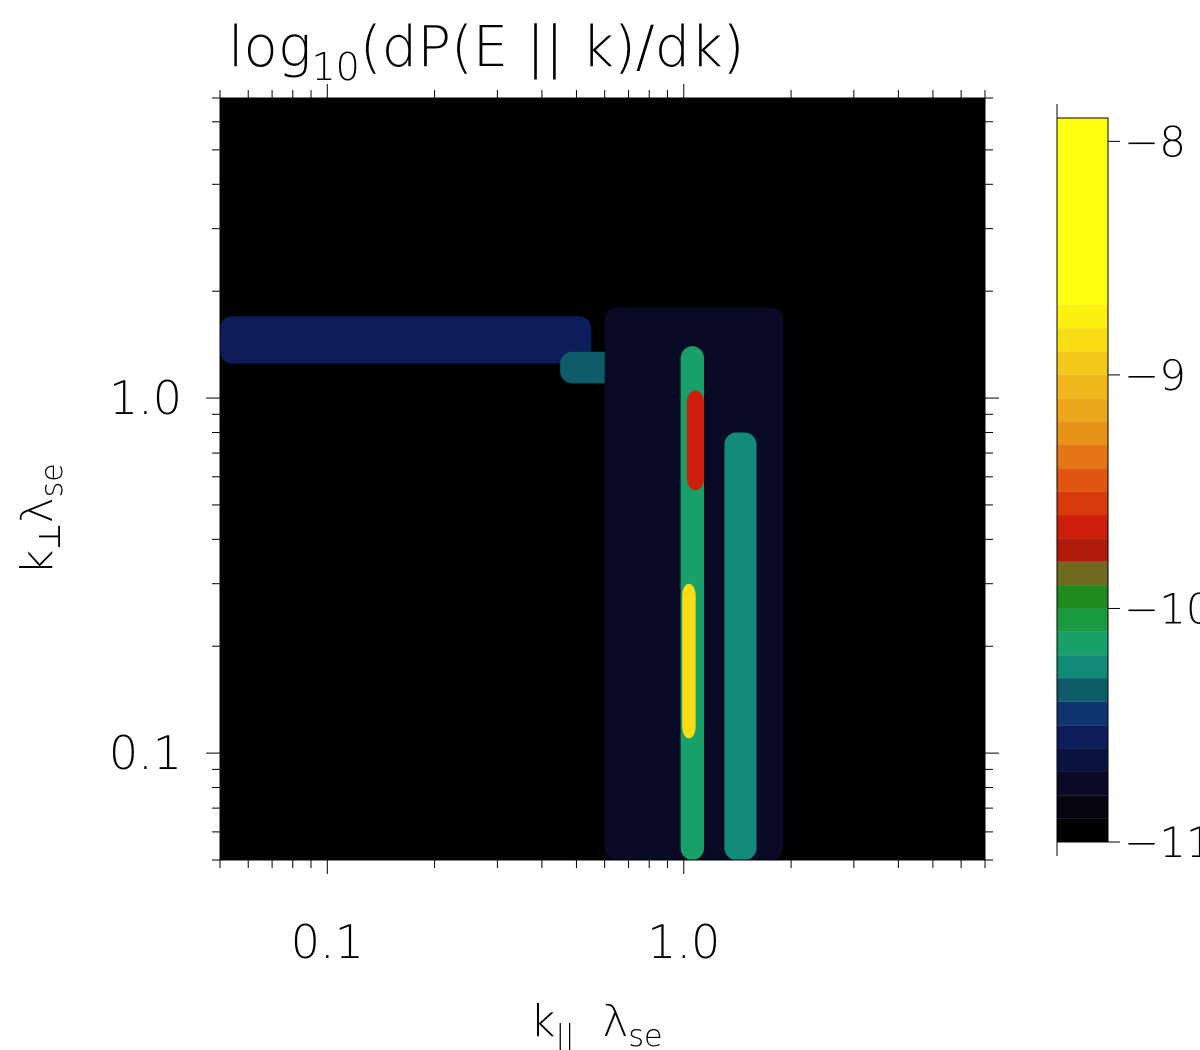 This screenshot has height=1050, width=1200. What do you see at coordinates (645, 1034) in the screenshot?
I see `xlabel-sub2: se` at bounding box center [645, 1034].